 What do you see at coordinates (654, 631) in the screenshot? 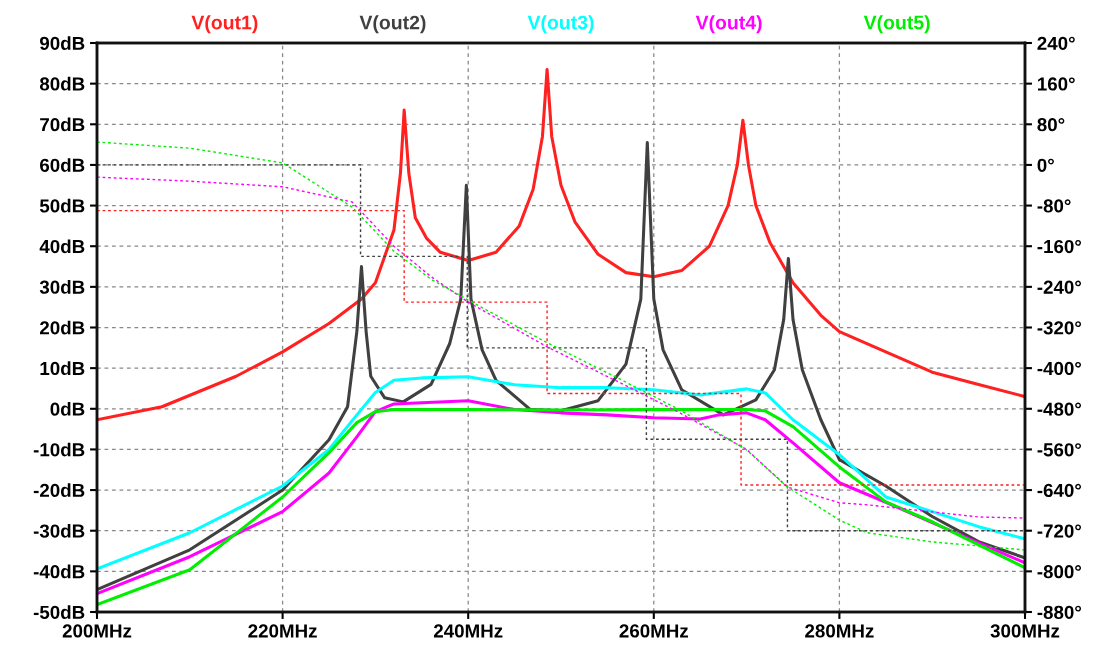
I see `x-tick-label: 260MHz` at bounding box center [654, 631].